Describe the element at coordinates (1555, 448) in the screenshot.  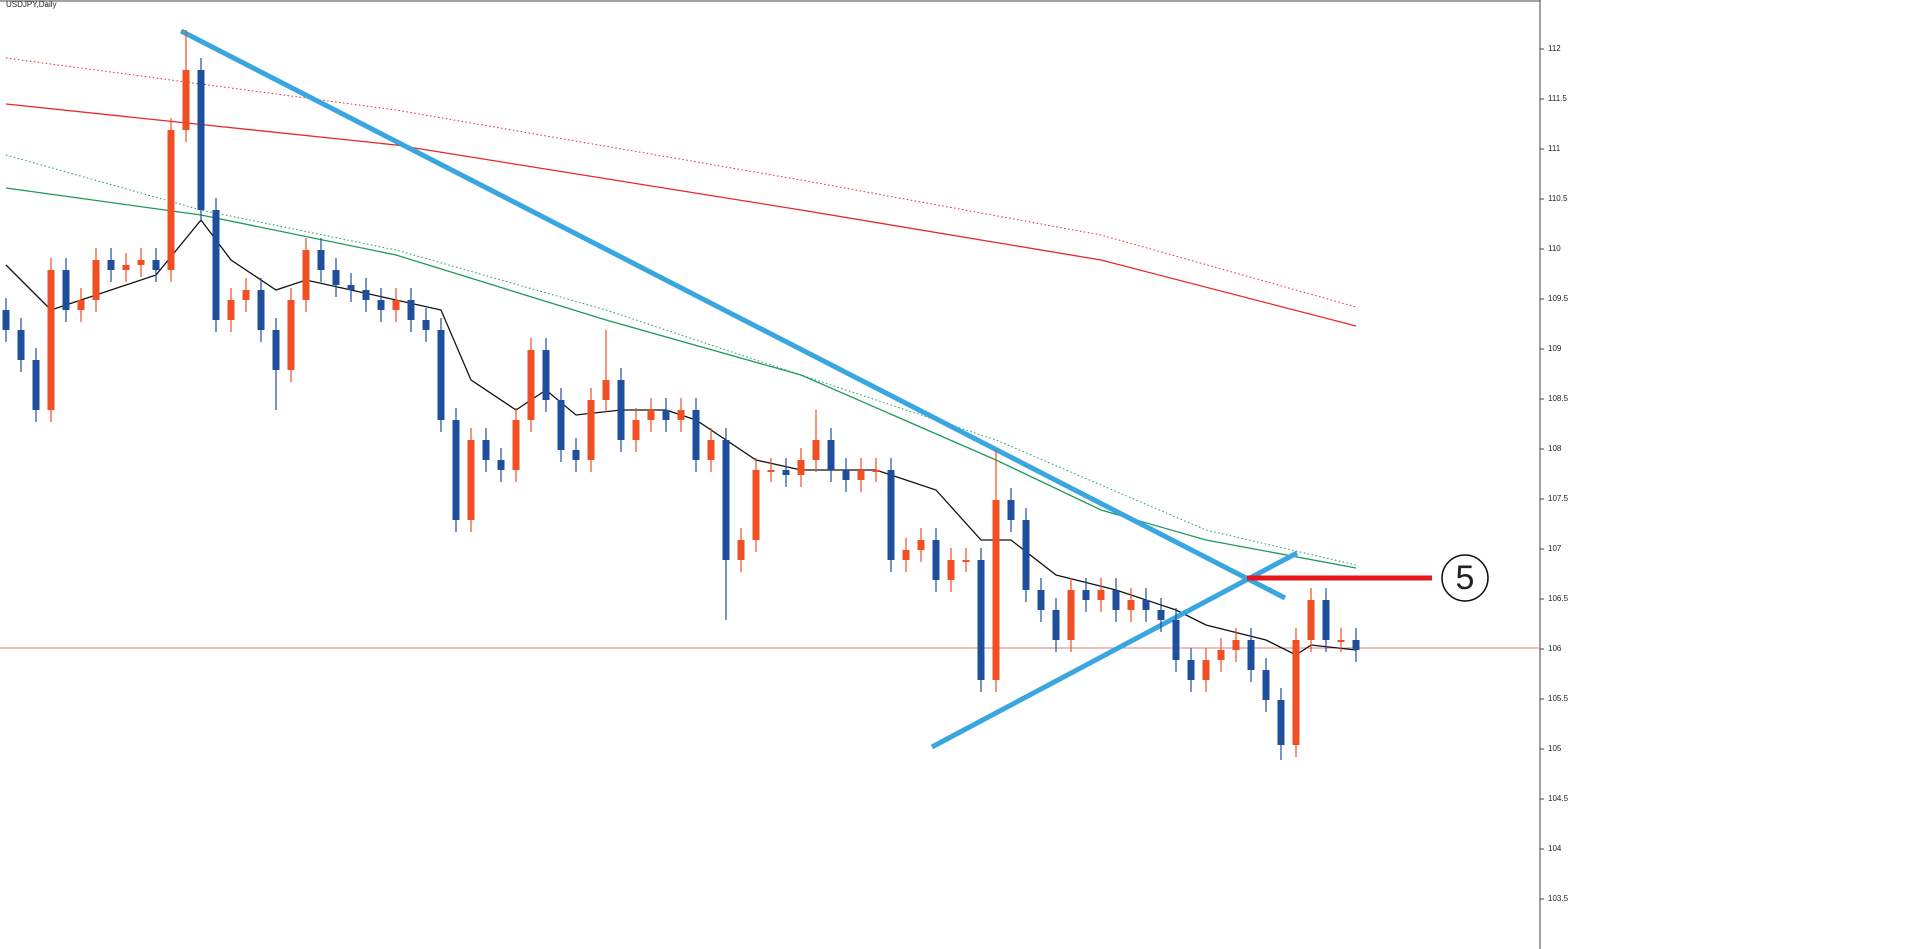
I see `y-tick-label: 108` at that location.